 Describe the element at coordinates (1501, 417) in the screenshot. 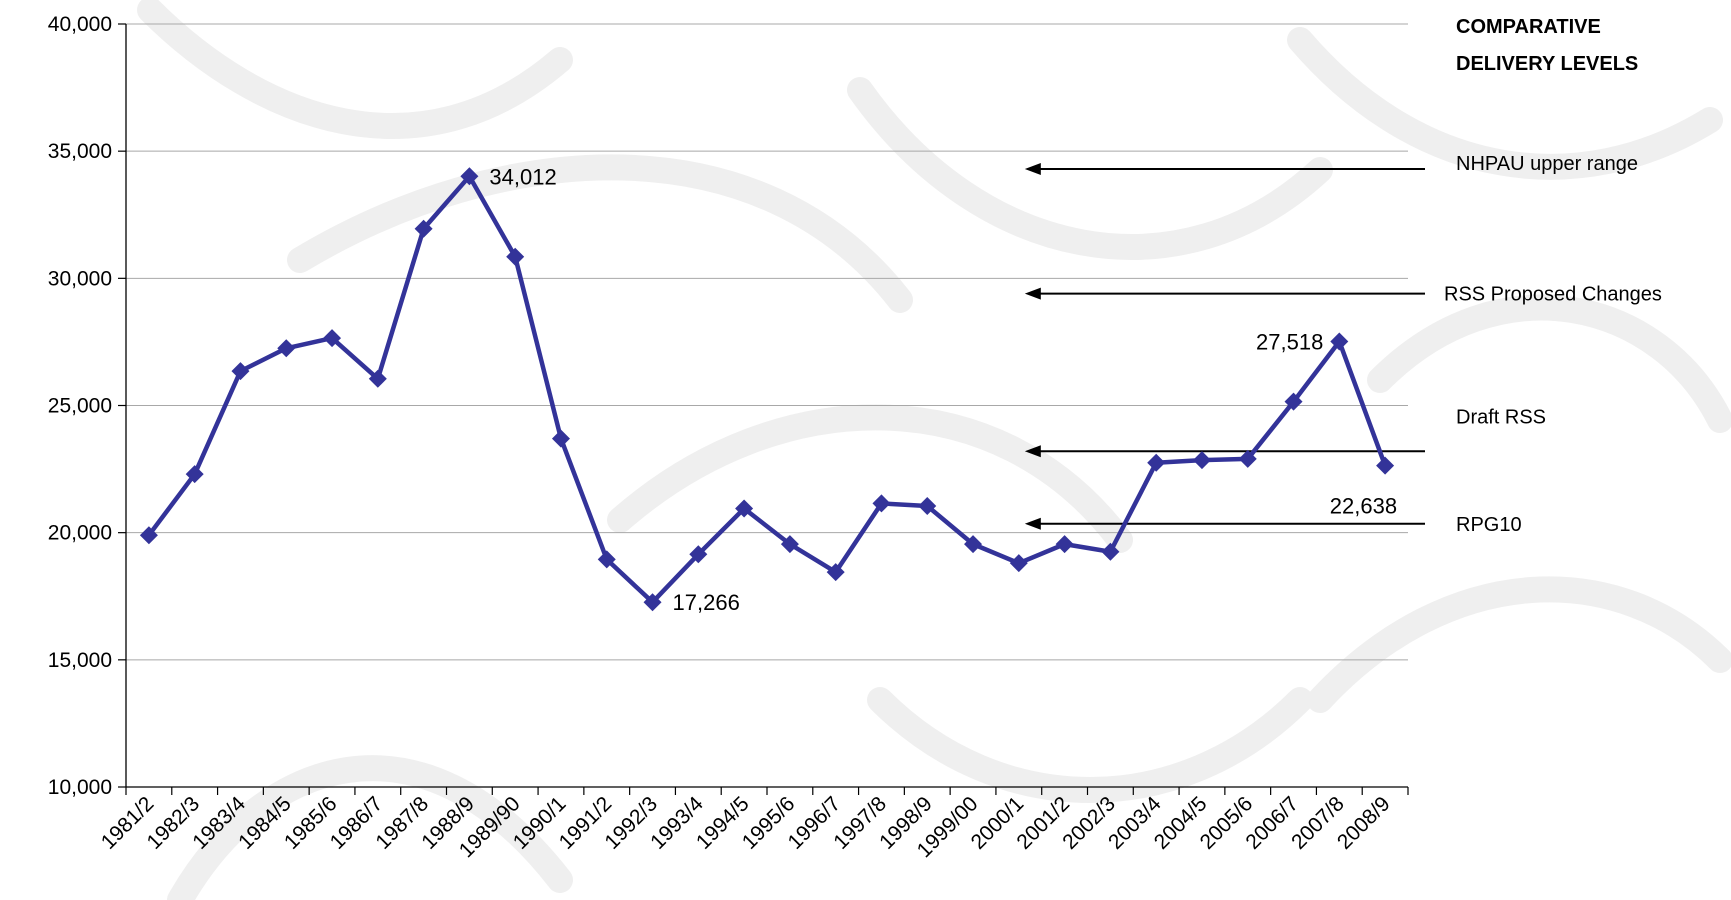

I see `delivery-level-label: Draft RSS` at that location.